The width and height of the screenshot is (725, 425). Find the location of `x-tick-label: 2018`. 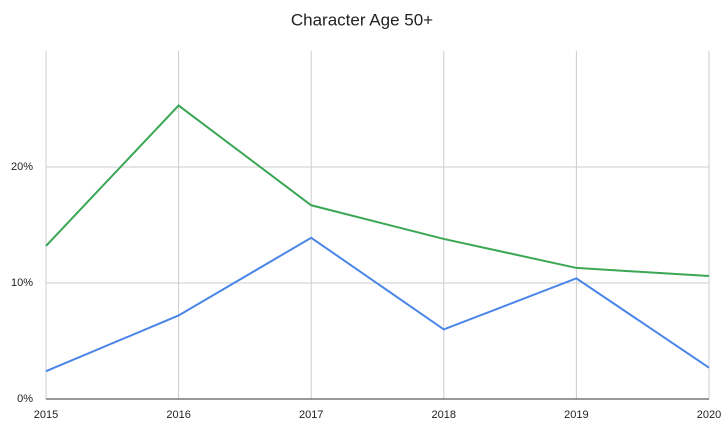

x-tick-label: 2018 is located at coordinates (444, 415).